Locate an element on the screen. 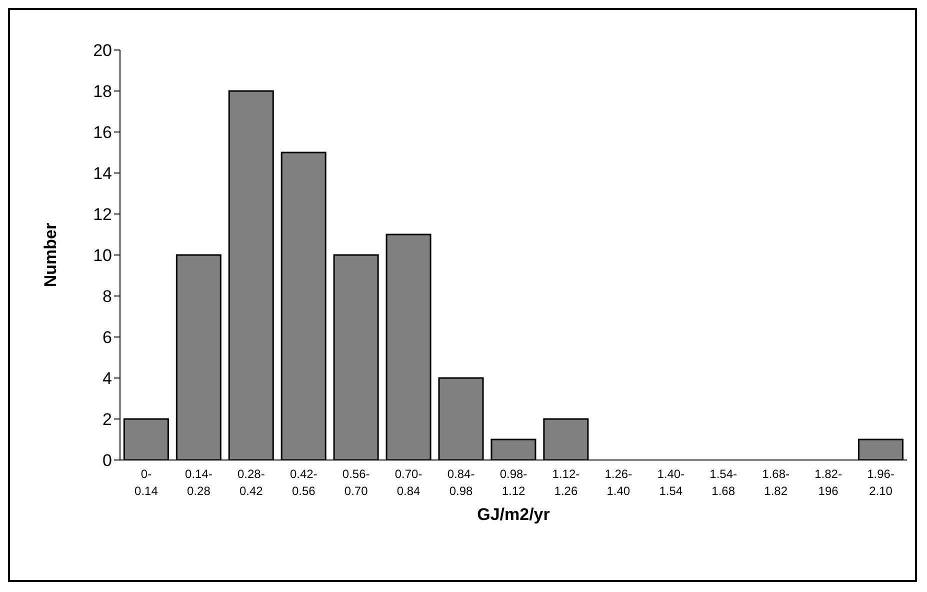 Image resolution: width=927 pixels, height=592 pixels. y-tick-label: 8 is located at coordinates (107, 296).